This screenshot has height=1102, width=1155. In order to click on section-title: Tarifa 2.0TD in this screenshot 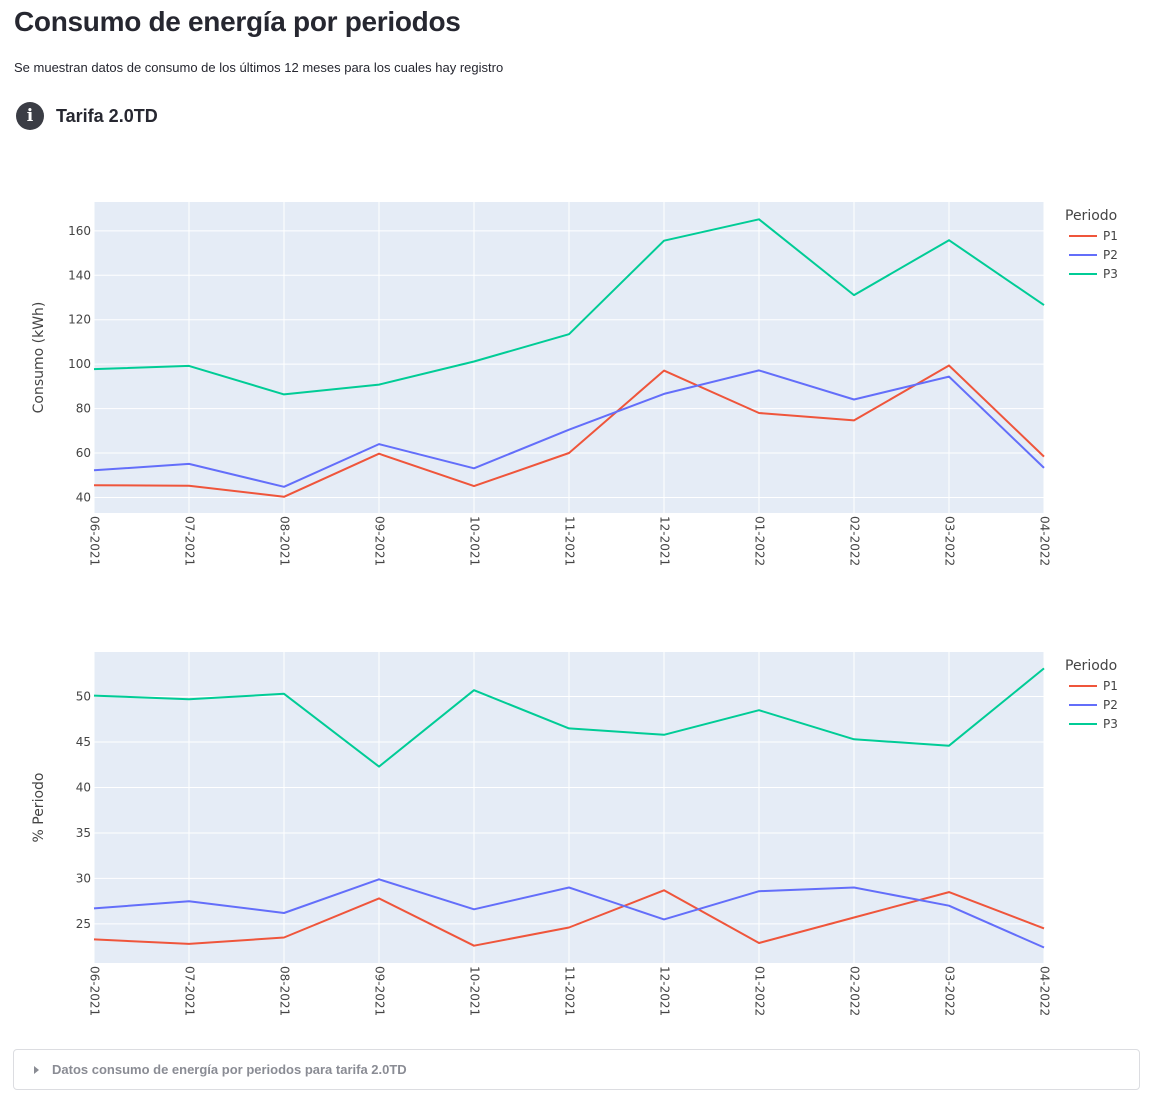, I will do `click(107, 115)`.